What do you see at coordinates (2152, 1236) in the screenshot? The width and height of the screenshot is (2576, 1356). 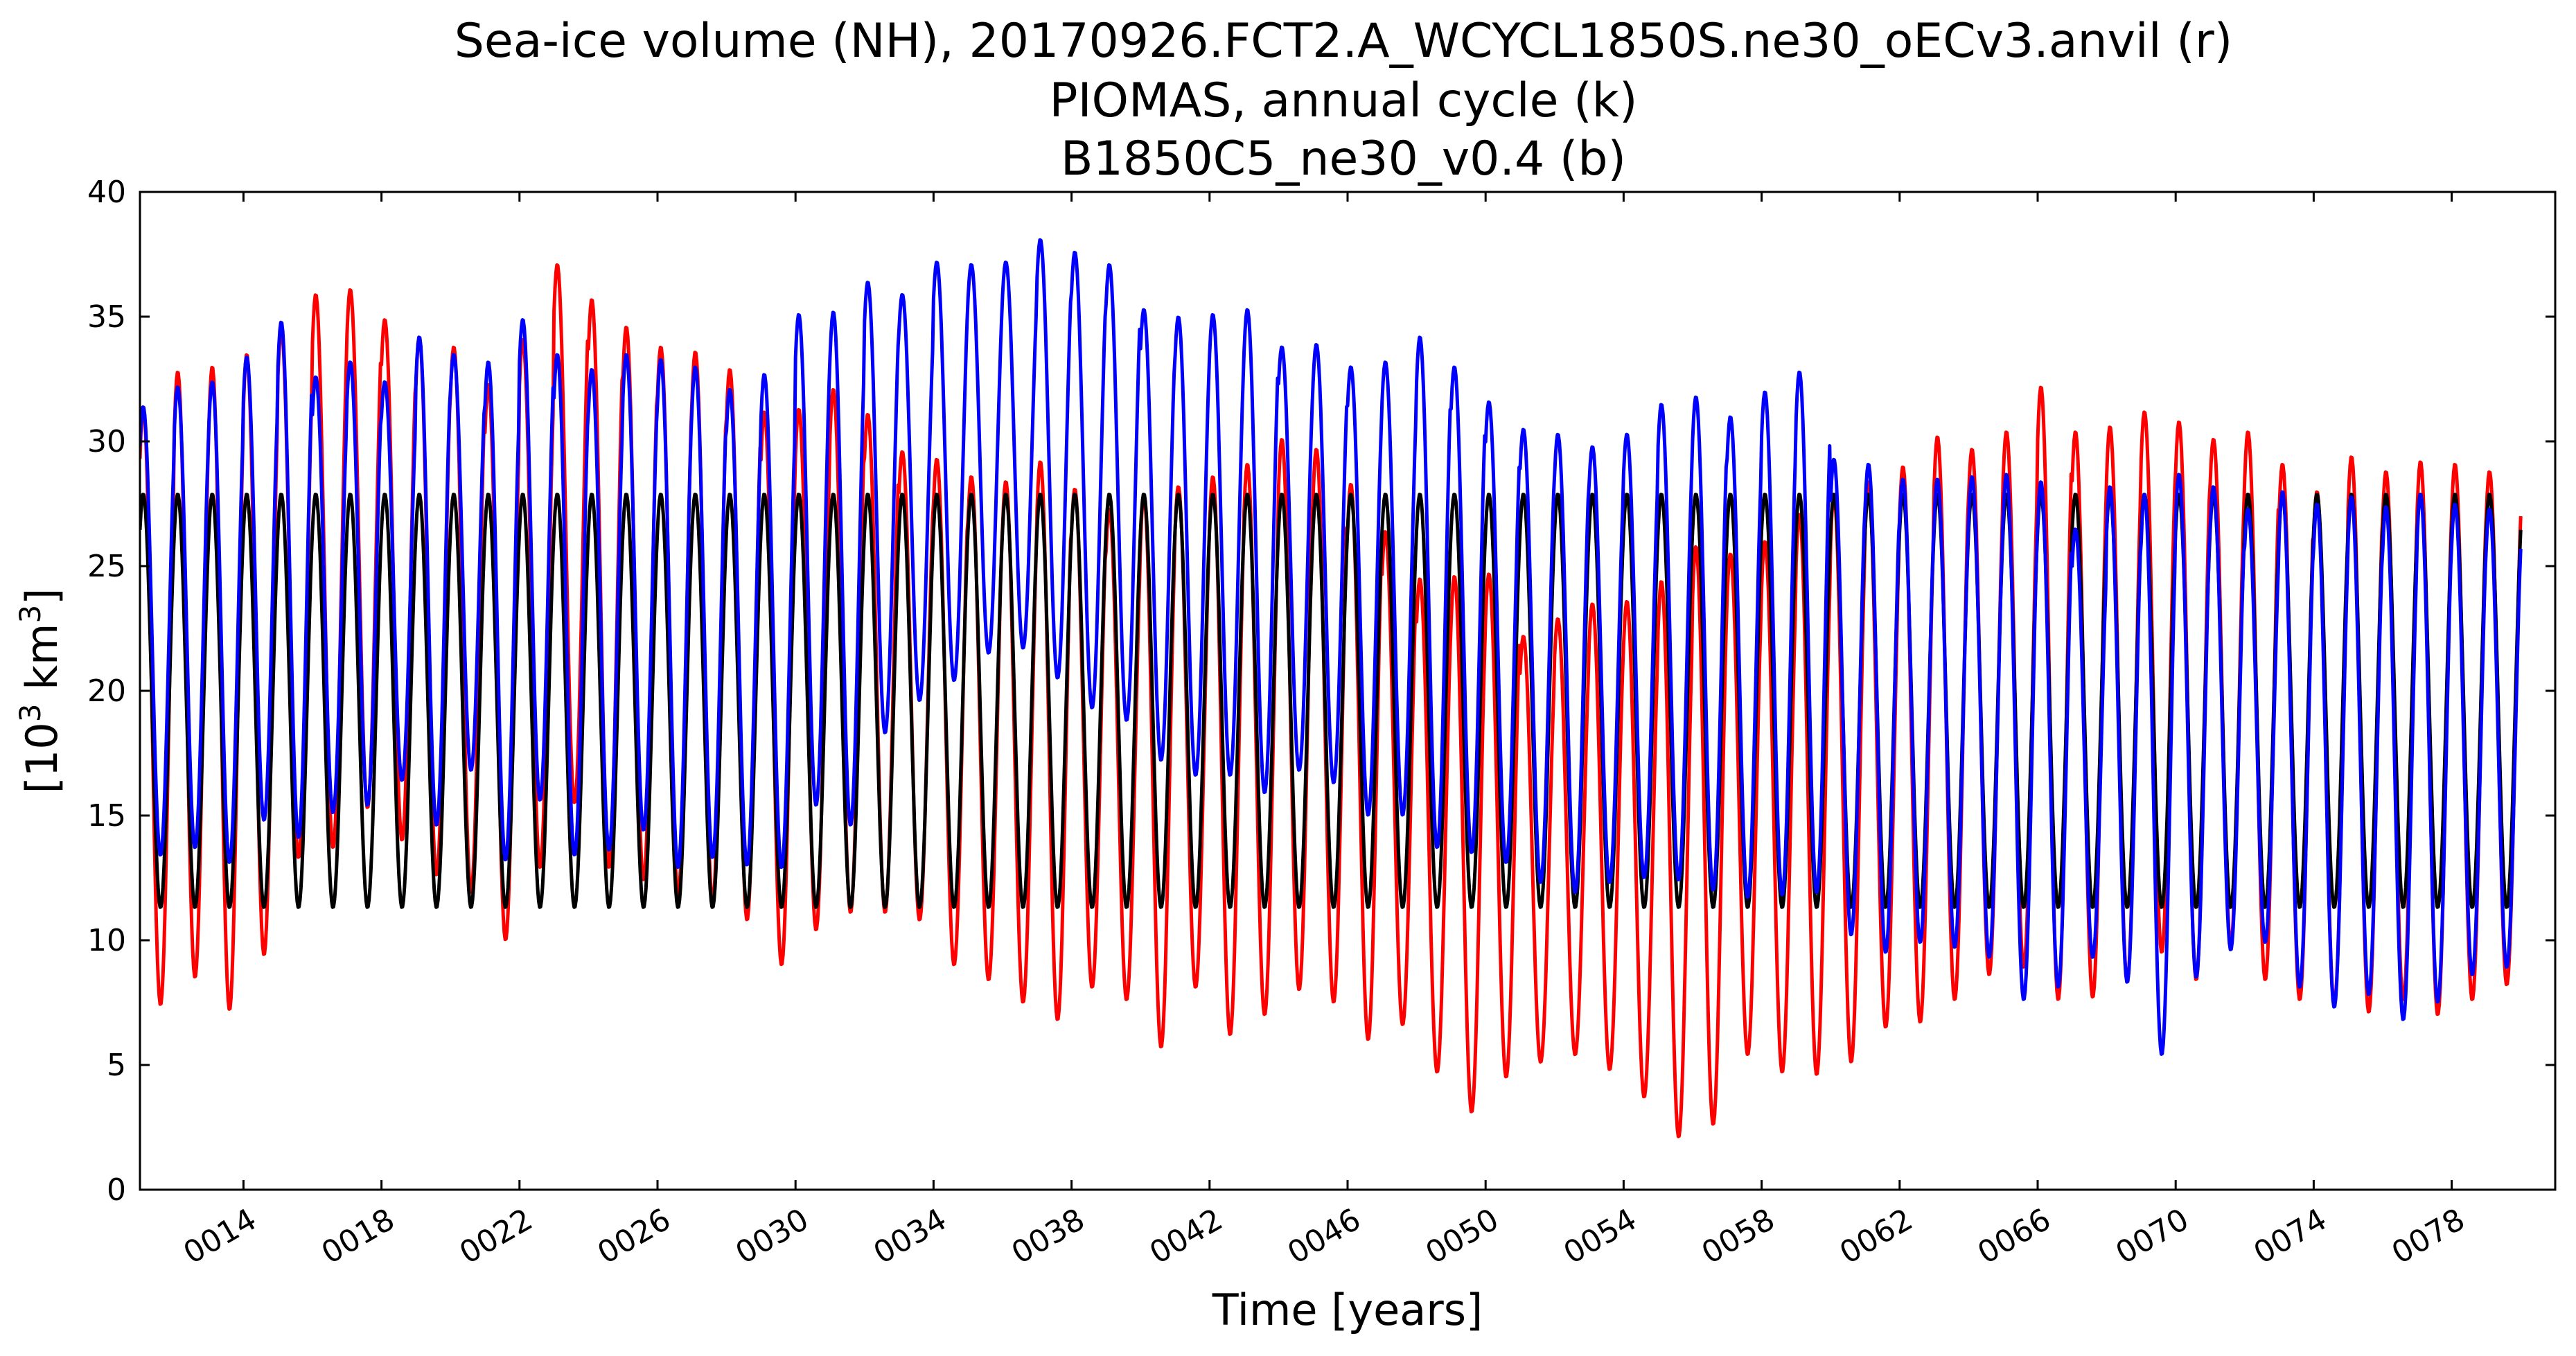 I see `x-tick-label: 0070` at bounding box center [2152, 1236].